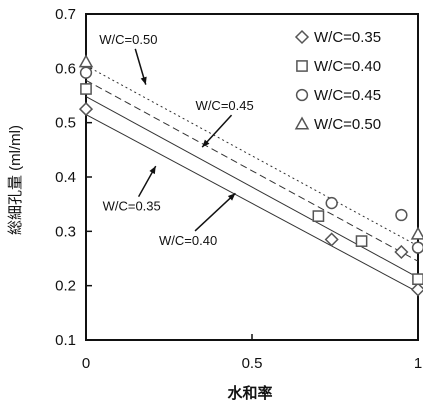 The width and height of the screenshot is (423, 407). I want to click on legend-label: W/C=0.50, so click(347, 124).